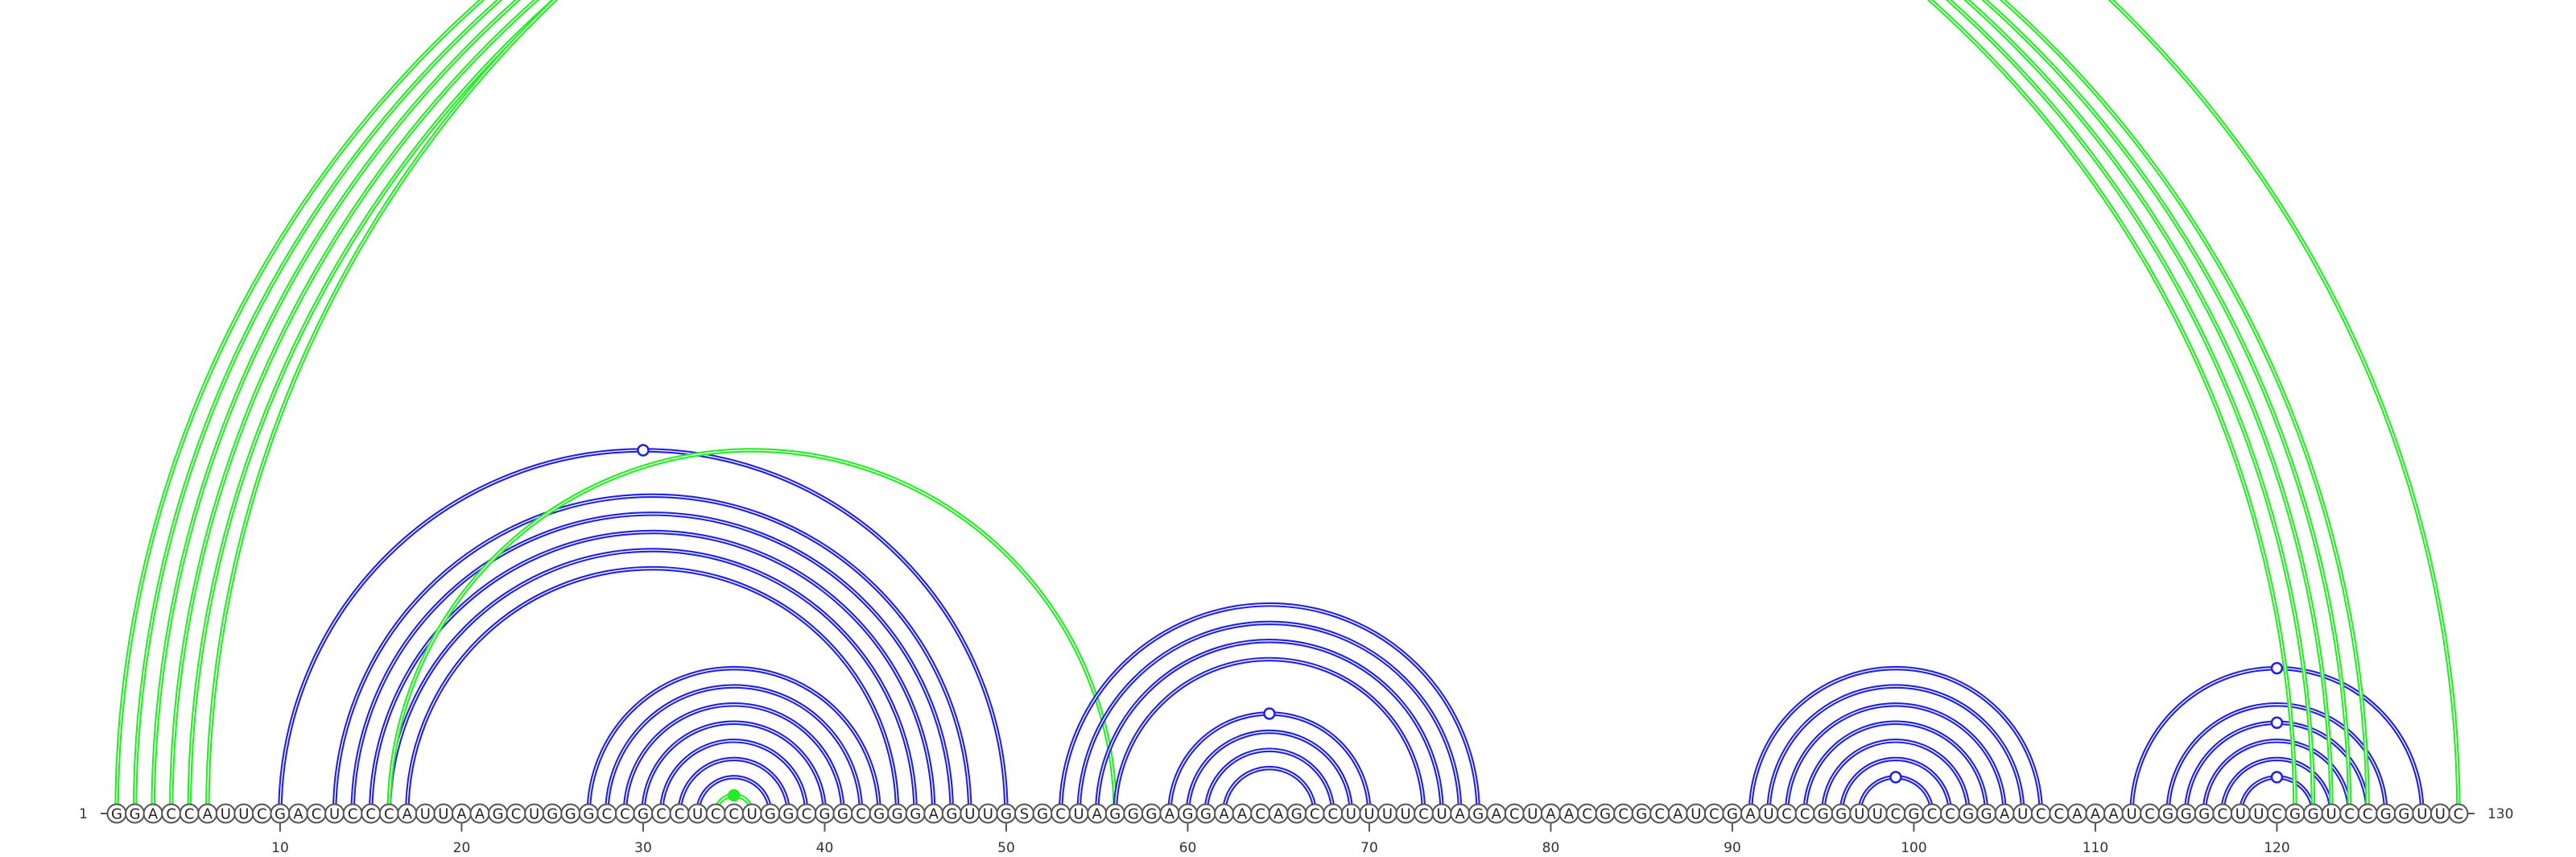  Describe the element at coordinates (1769, 813) in the screenshot. I see `nucleotide-92: U` at that location.